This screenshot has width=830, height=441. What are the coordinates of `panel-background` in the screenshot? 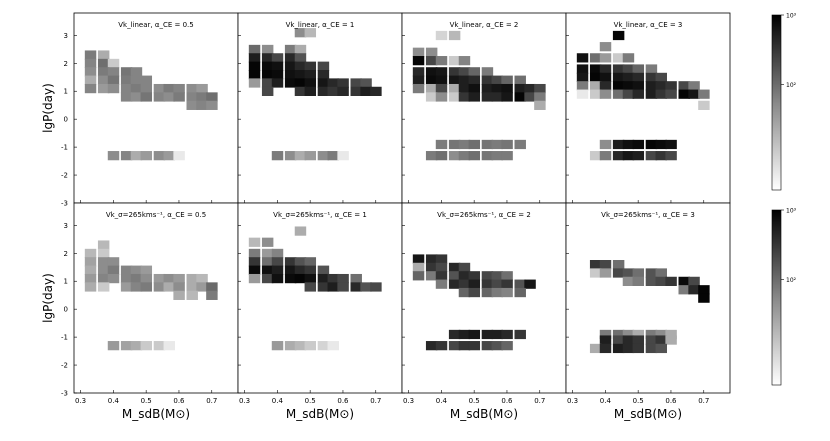 It's located at (484, 298).